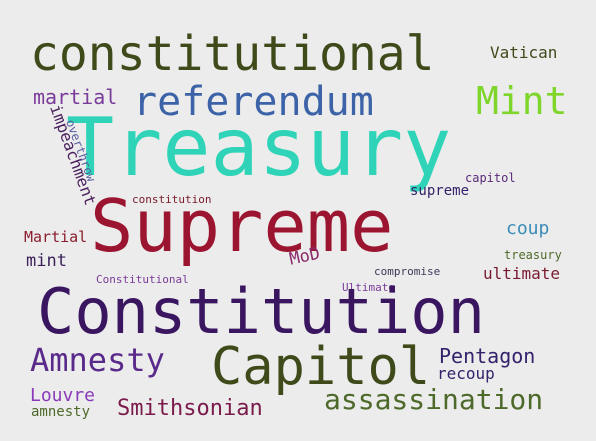 This screenshot has height=441, width=596. Describe the element at coordinates (190, 408) in the screenshot. I see `word-smithsonian: Smithsonian` at that location.